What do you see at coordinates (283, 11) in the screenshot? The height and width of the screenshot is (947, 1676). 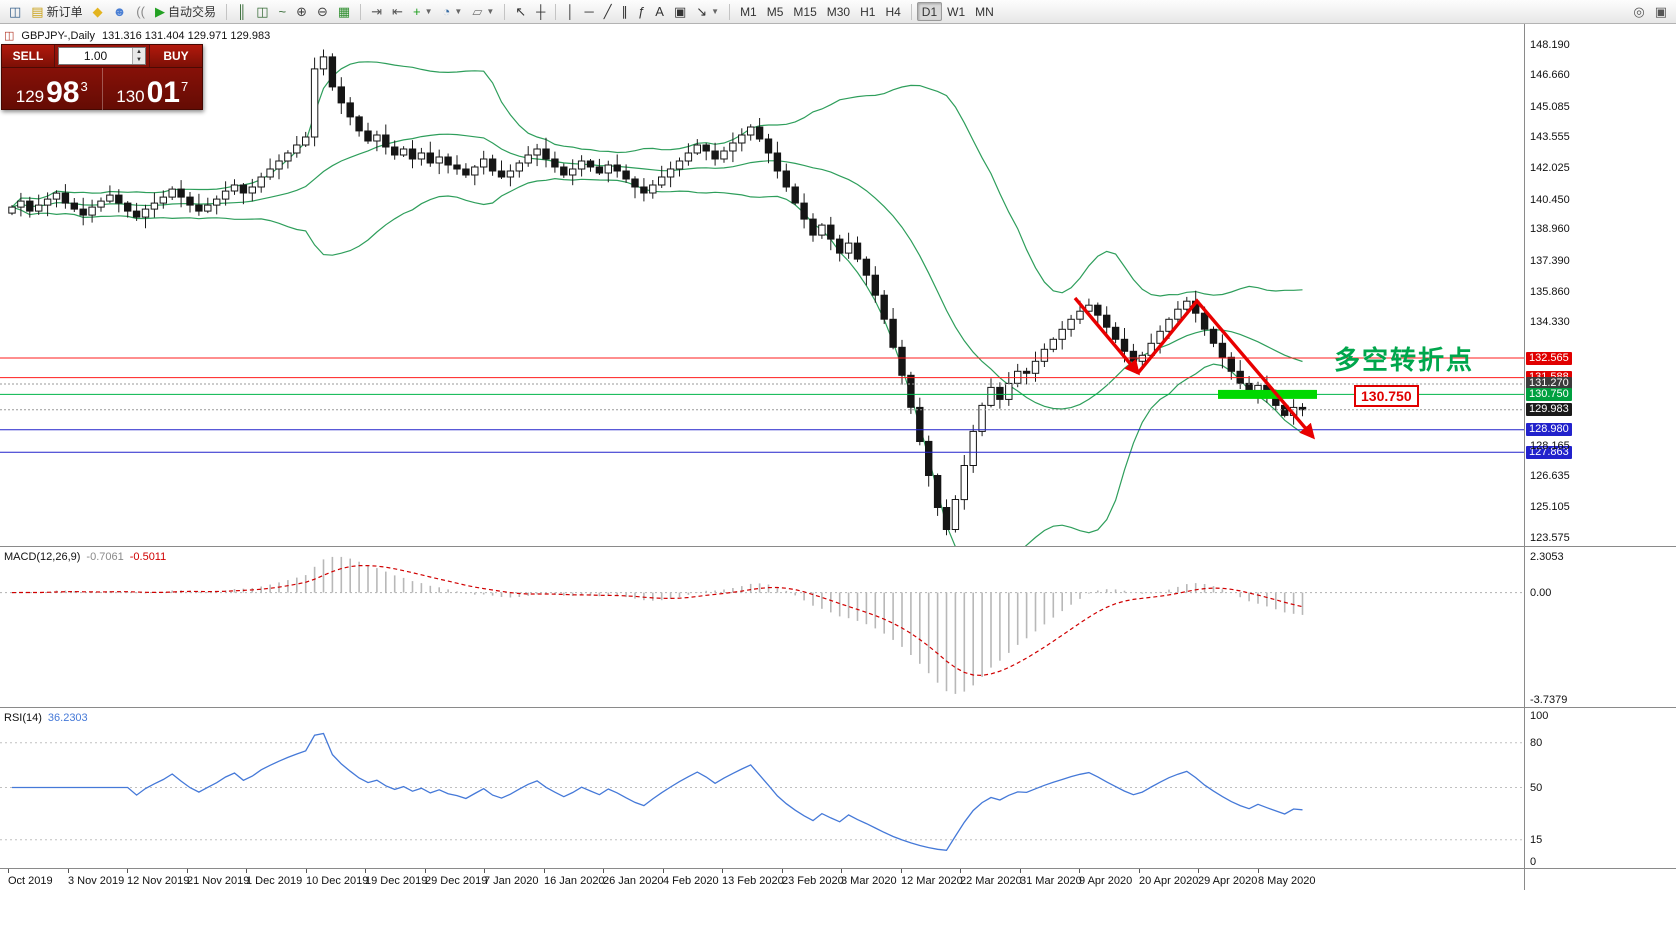 I see `line-chart-type-button: ~` at bounding box center [283, 11].